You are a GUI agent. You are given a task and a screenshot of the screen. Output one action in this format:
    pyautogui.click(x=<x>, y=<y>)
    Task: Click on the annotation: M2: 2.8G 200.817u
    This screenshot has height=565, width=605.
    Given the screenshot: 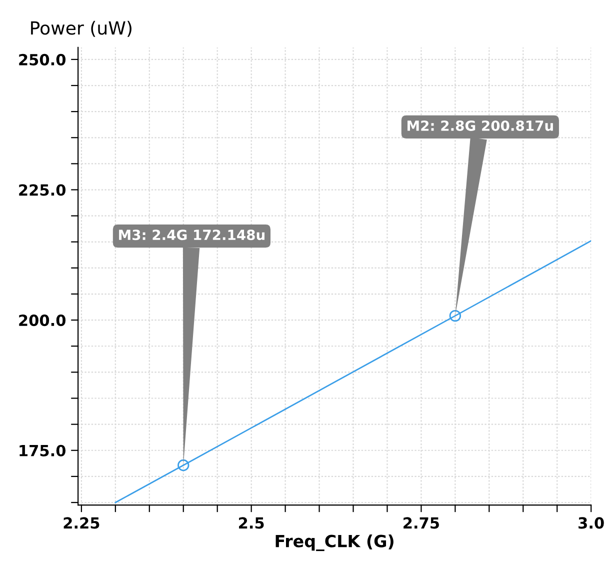 What is the action you would take?
    pyautogui.click(x=480, y=125)
    